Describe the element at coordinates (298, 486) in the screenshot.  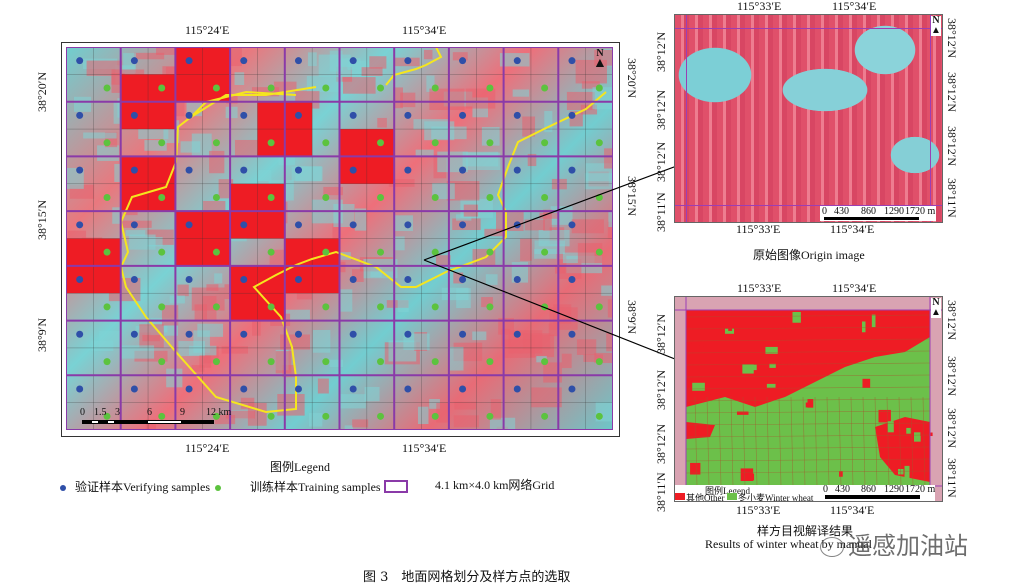
I see `legend-item-training: 训练样本Training samples` at that location.